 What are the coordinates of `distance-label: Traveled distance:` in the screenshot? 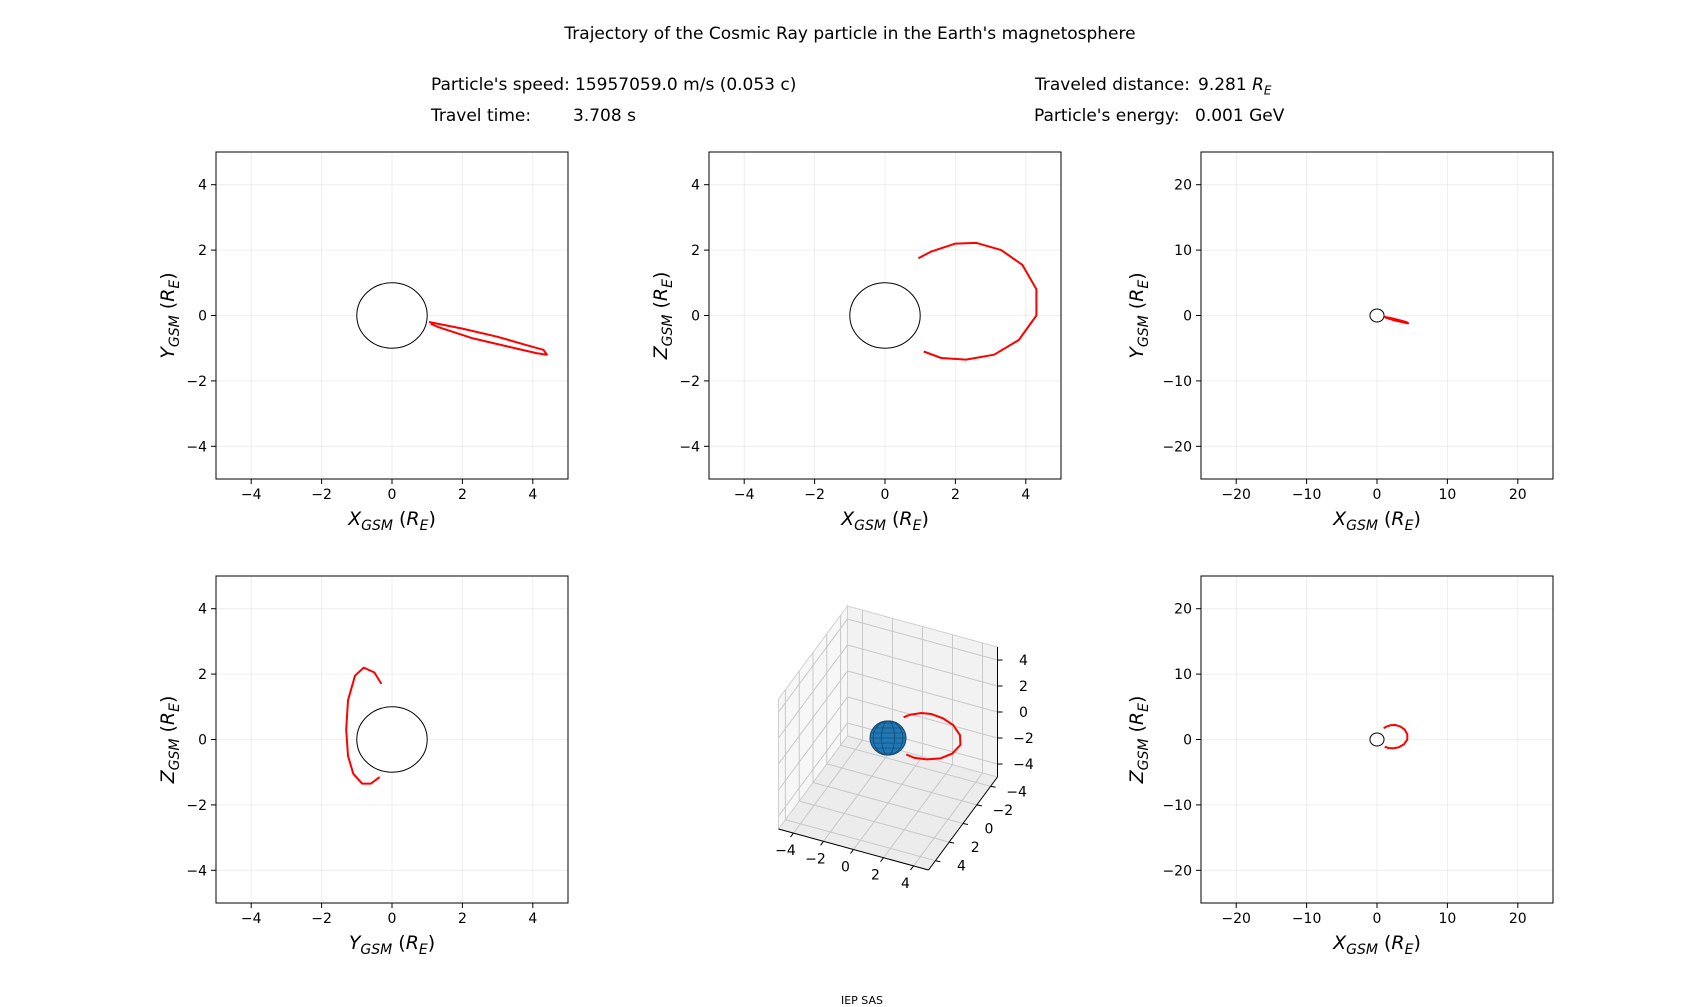 It's located at (1112, 85).